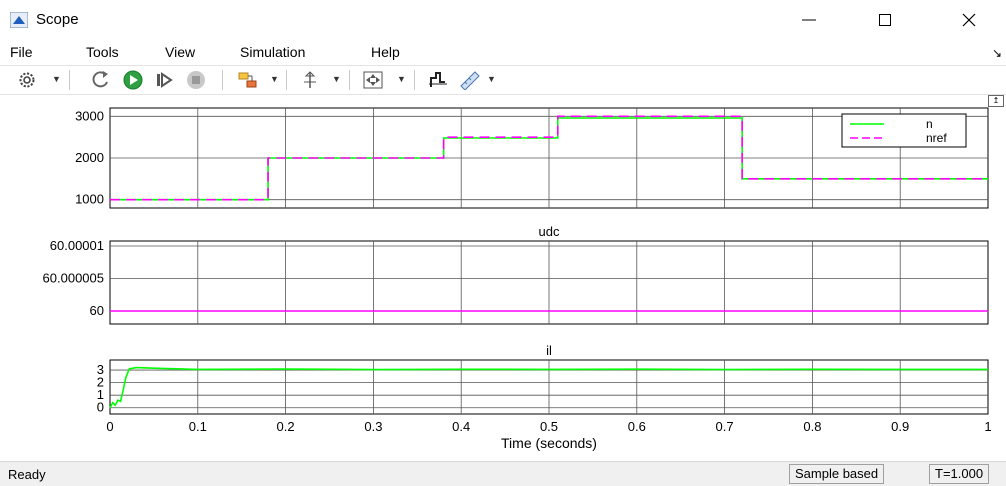 Image resolution: width=1006 pixels, height=486 pixels. What do you see at coordinates (987, 426) in the screenshot?
I see `x-tick-label: 1` at bounding box center [987, 426].